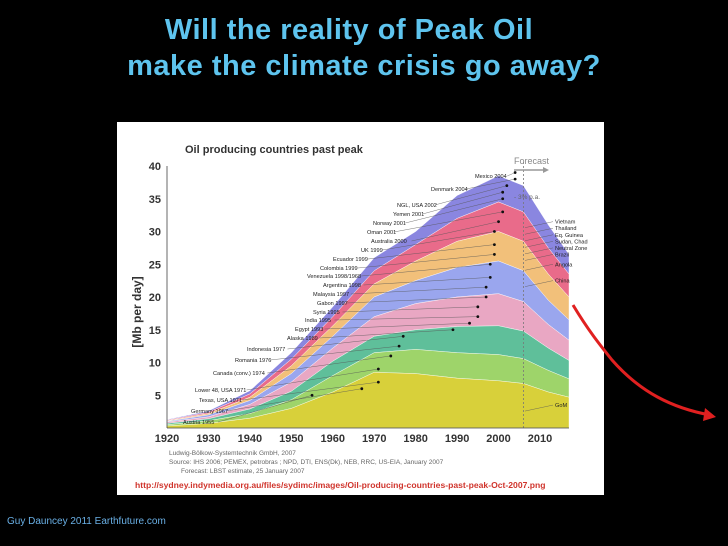  Describe the element at coordinates (220, 401) in the screenshot. I see `peak-label-3: Texas, USA 1971` at that location.